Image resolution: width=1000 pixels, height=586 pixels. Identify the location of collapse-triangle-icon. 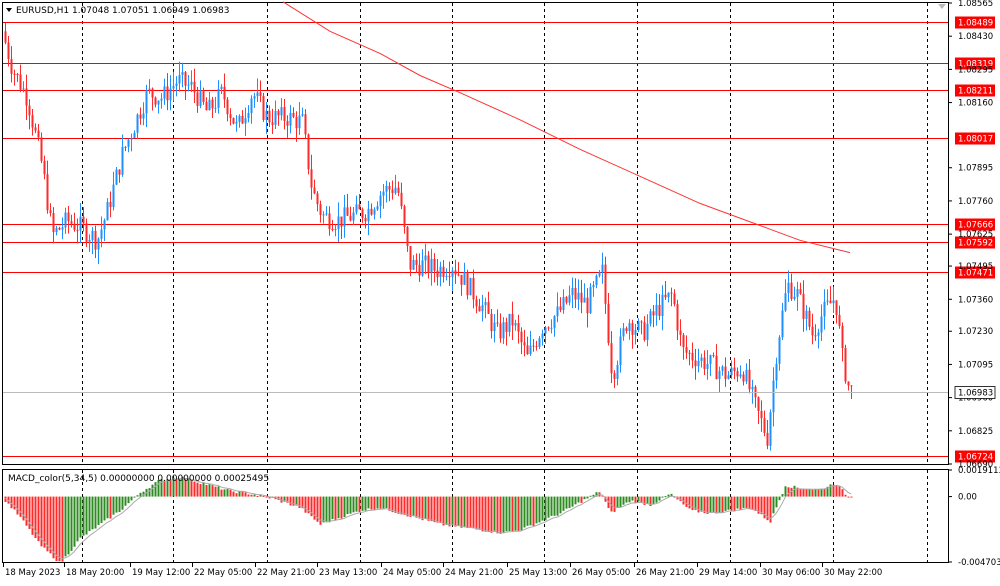
(9, 10).